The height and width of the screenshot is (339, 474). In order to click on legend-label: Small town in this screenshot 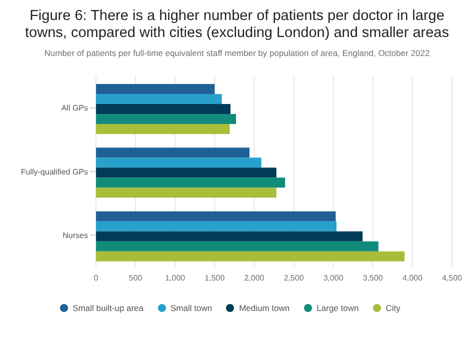, I will do `click(191, 308)`.